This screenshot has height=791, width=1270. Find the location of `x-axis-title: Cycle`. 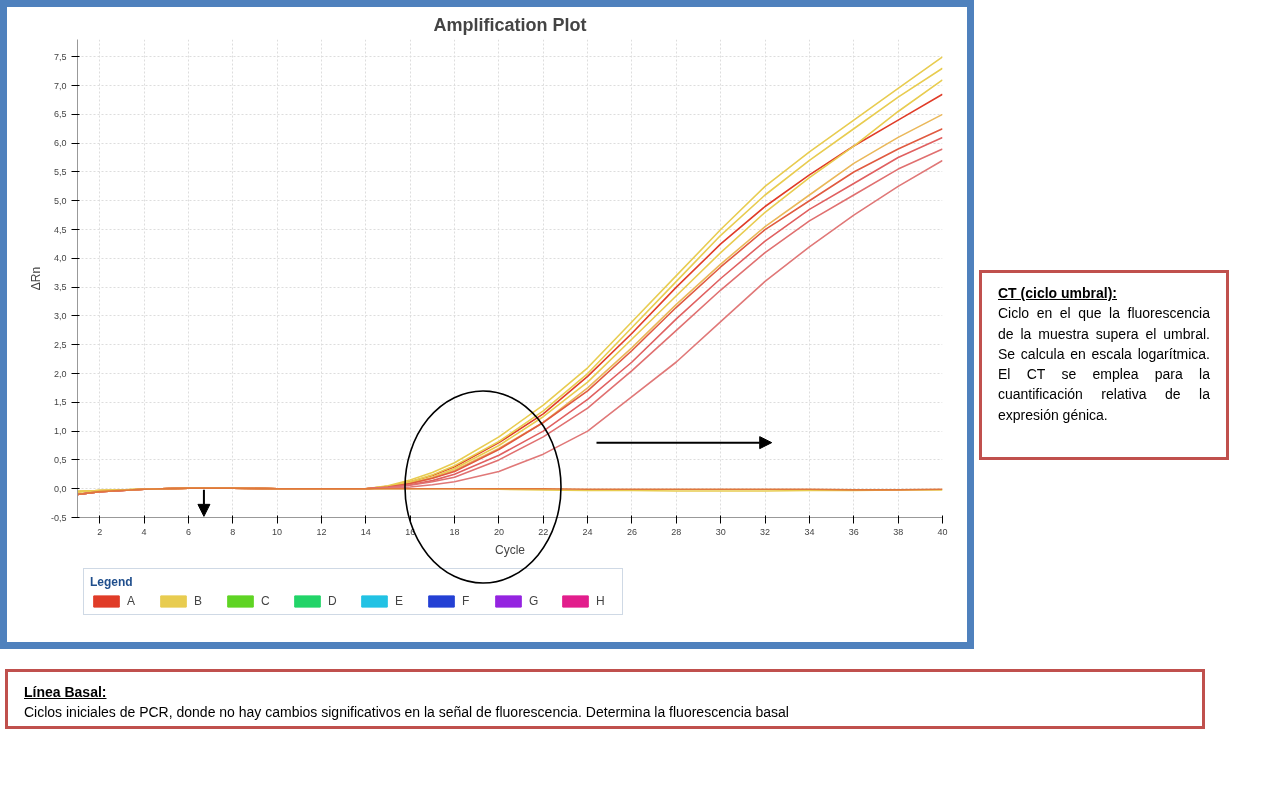

x-axis-title: Cycle is located at coordinates (510, 549).